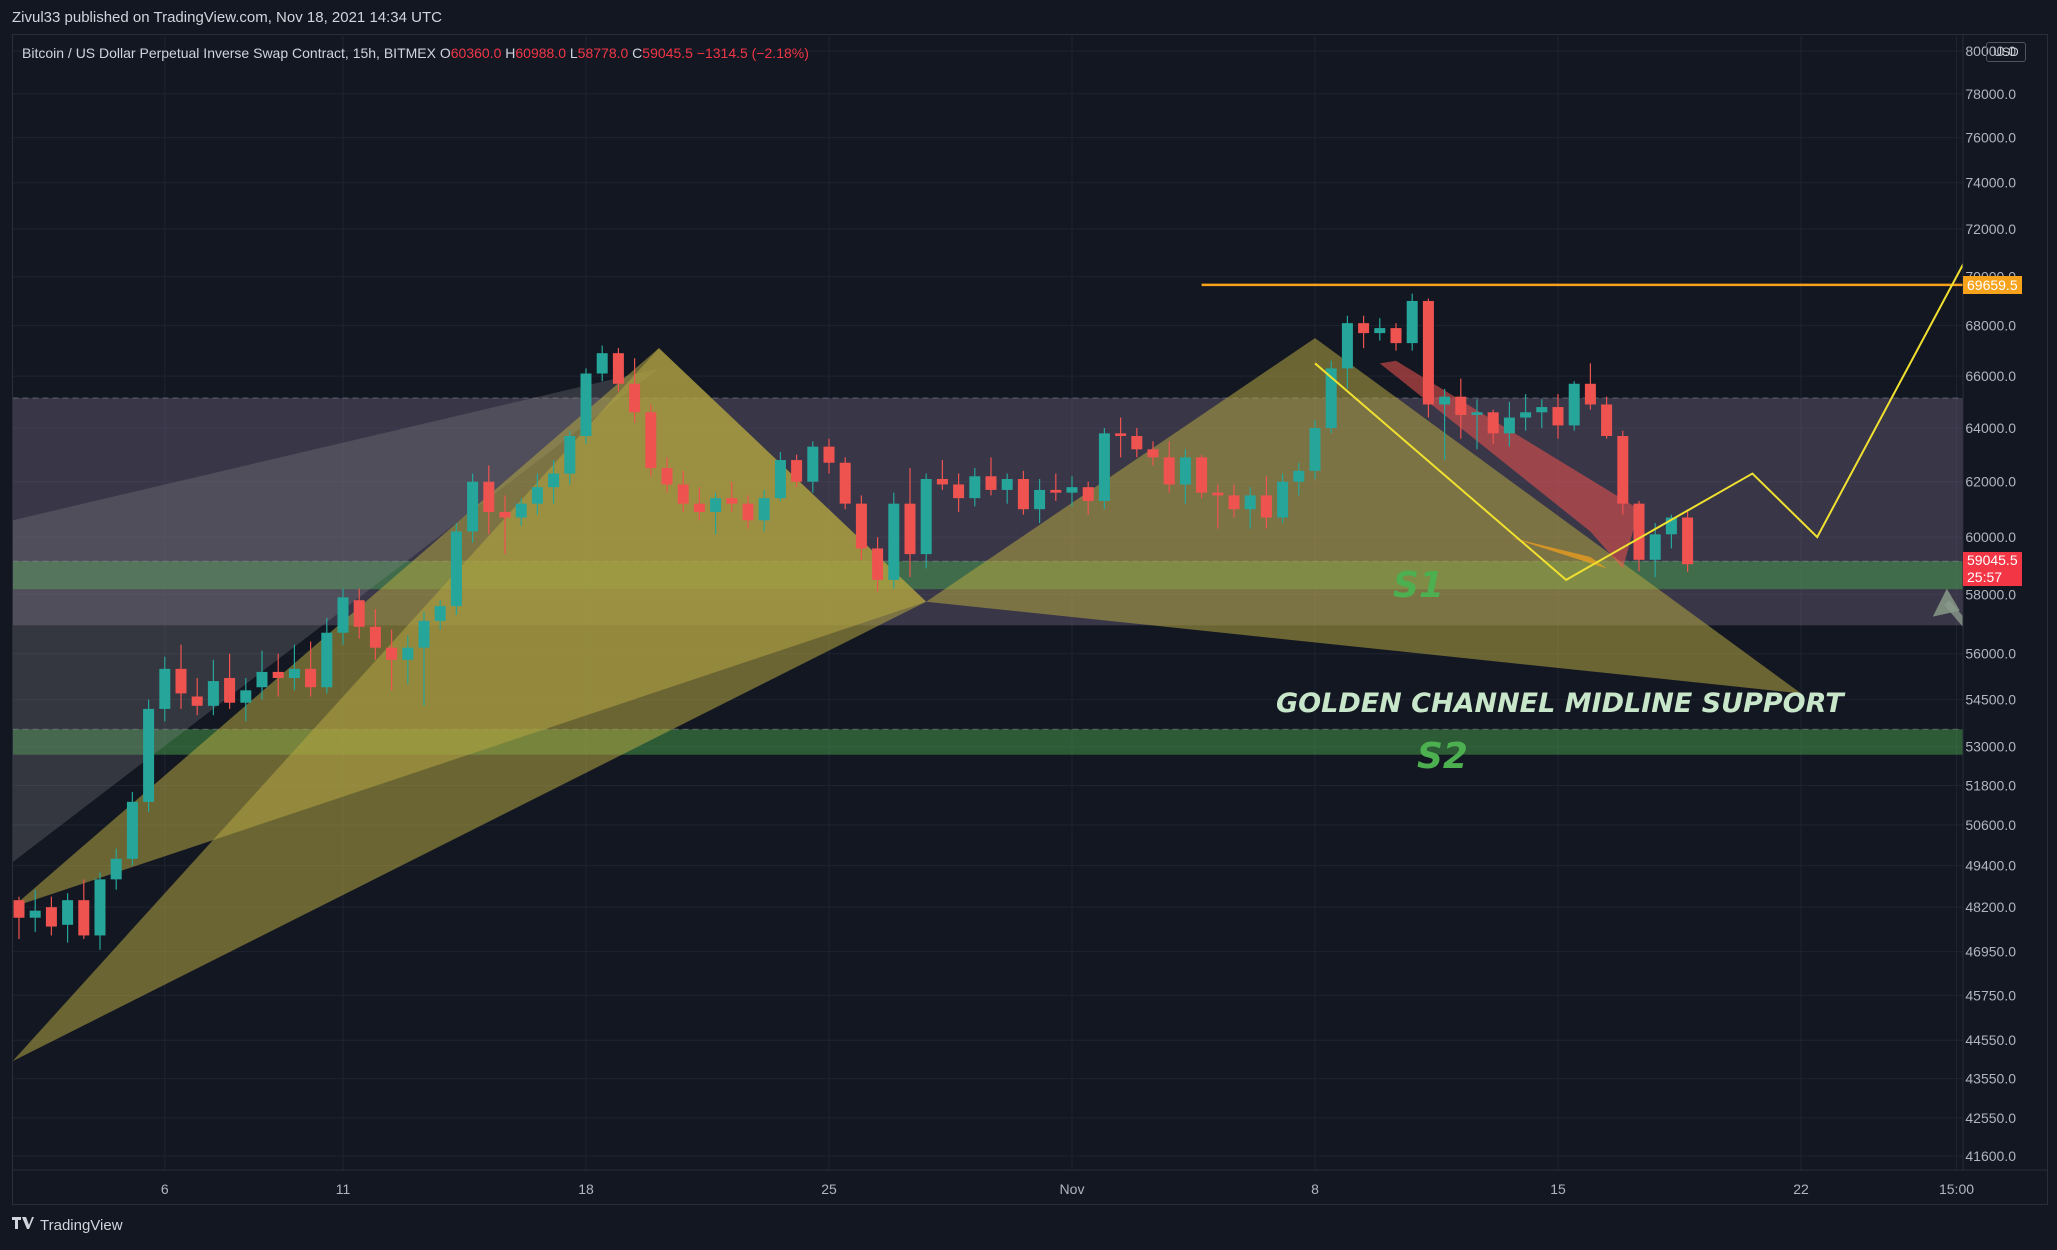  What do you see at coordinates (573, 53) in the screenshot?
I see `low-label: L` at bounding box center [573, 53].